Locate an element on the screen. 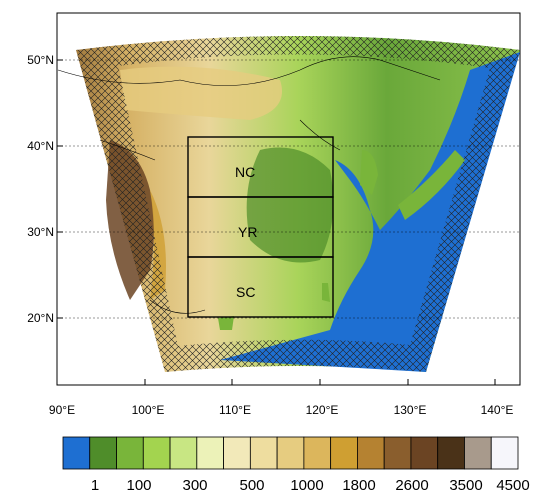  lon-label-120: 120°E is located at coordinates (322, 410).